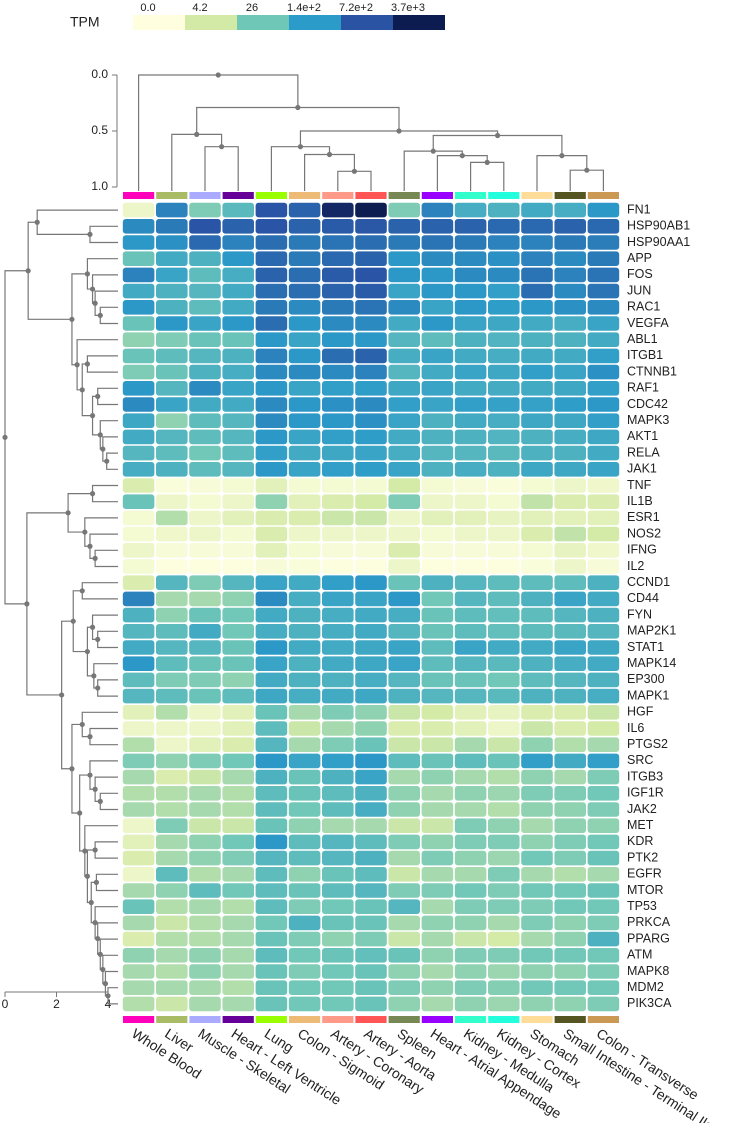  I want to click on gene-label: ITGB1, so click(645, 355).